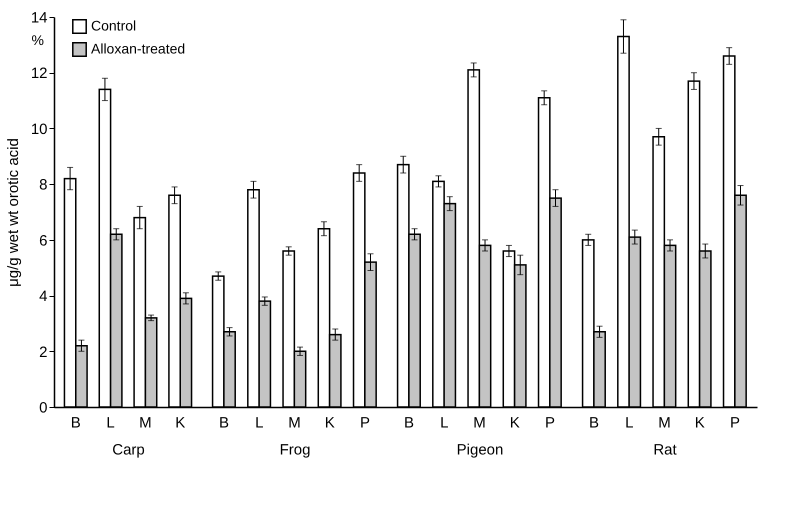  I want to click on y-tick-label: 4, so click(43, 297).